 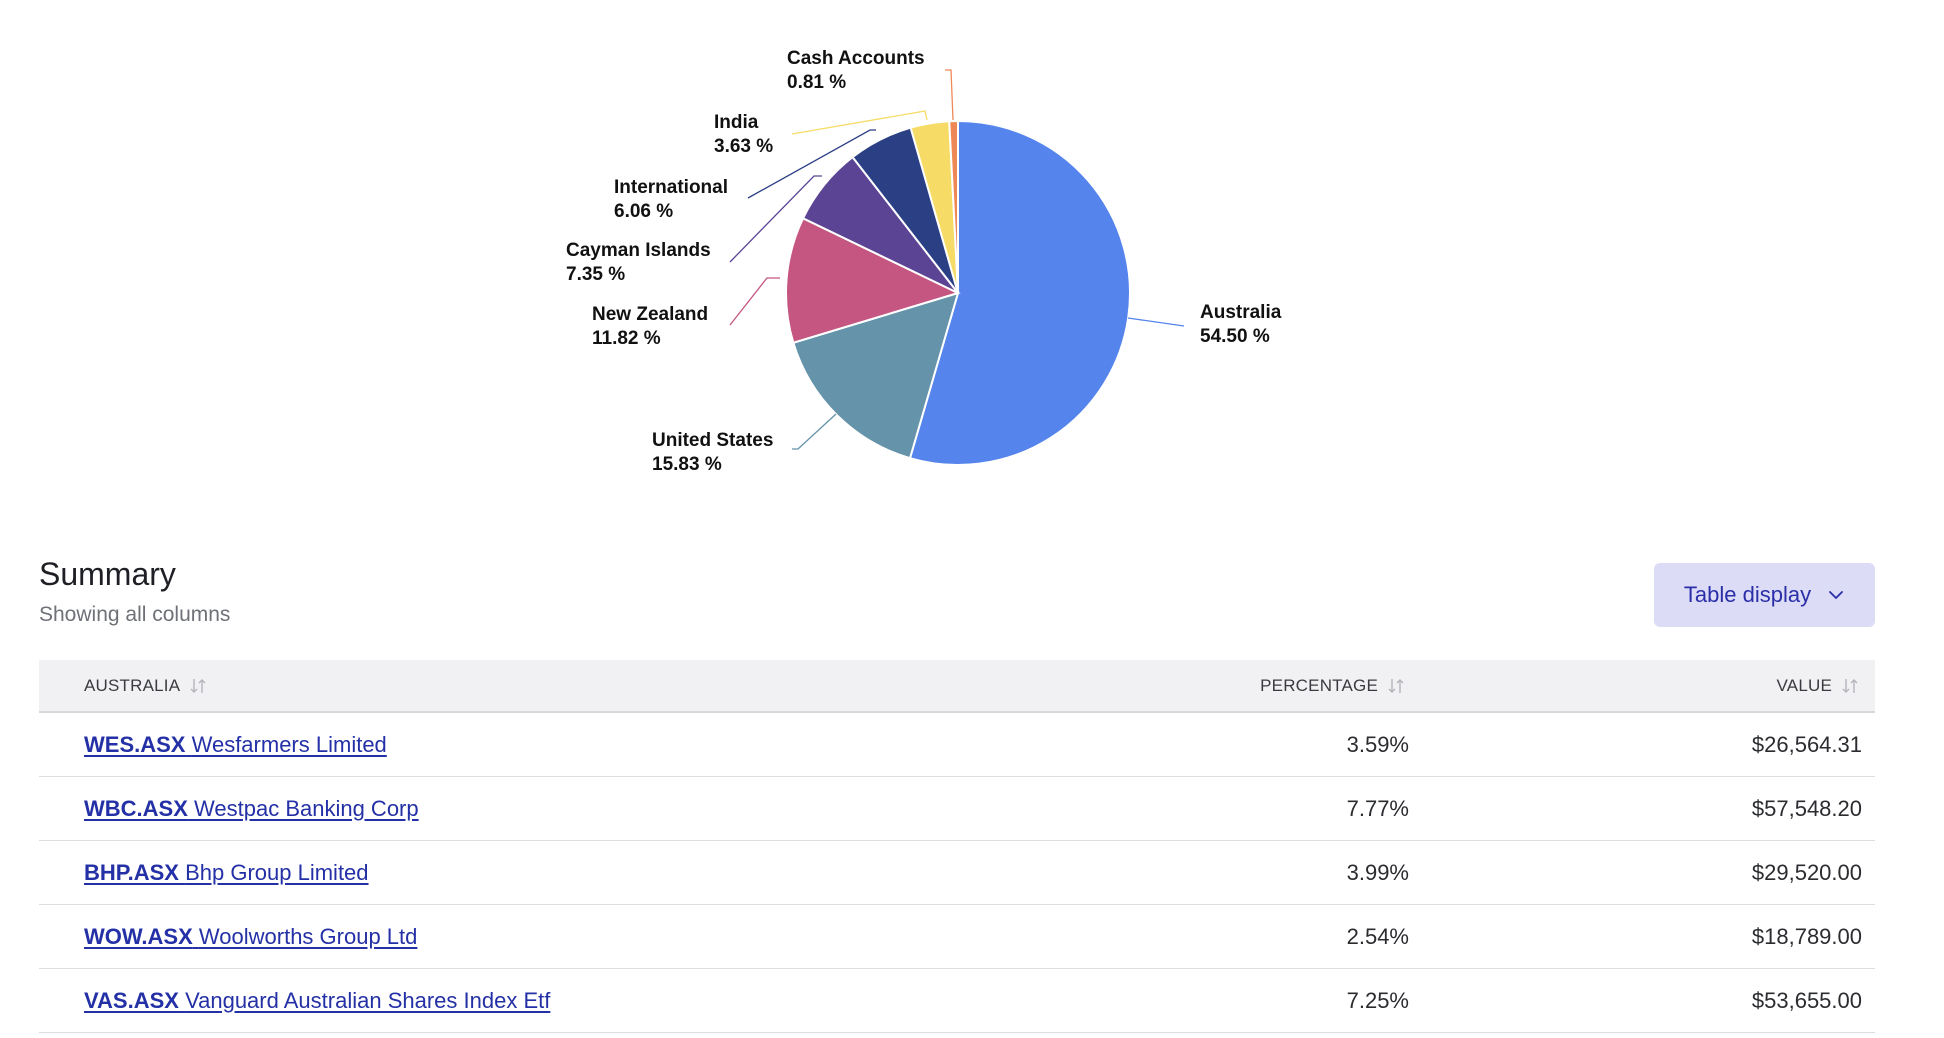 I want to click on holding-name: Westpac Banking Corp, so click(x=306, y=808).